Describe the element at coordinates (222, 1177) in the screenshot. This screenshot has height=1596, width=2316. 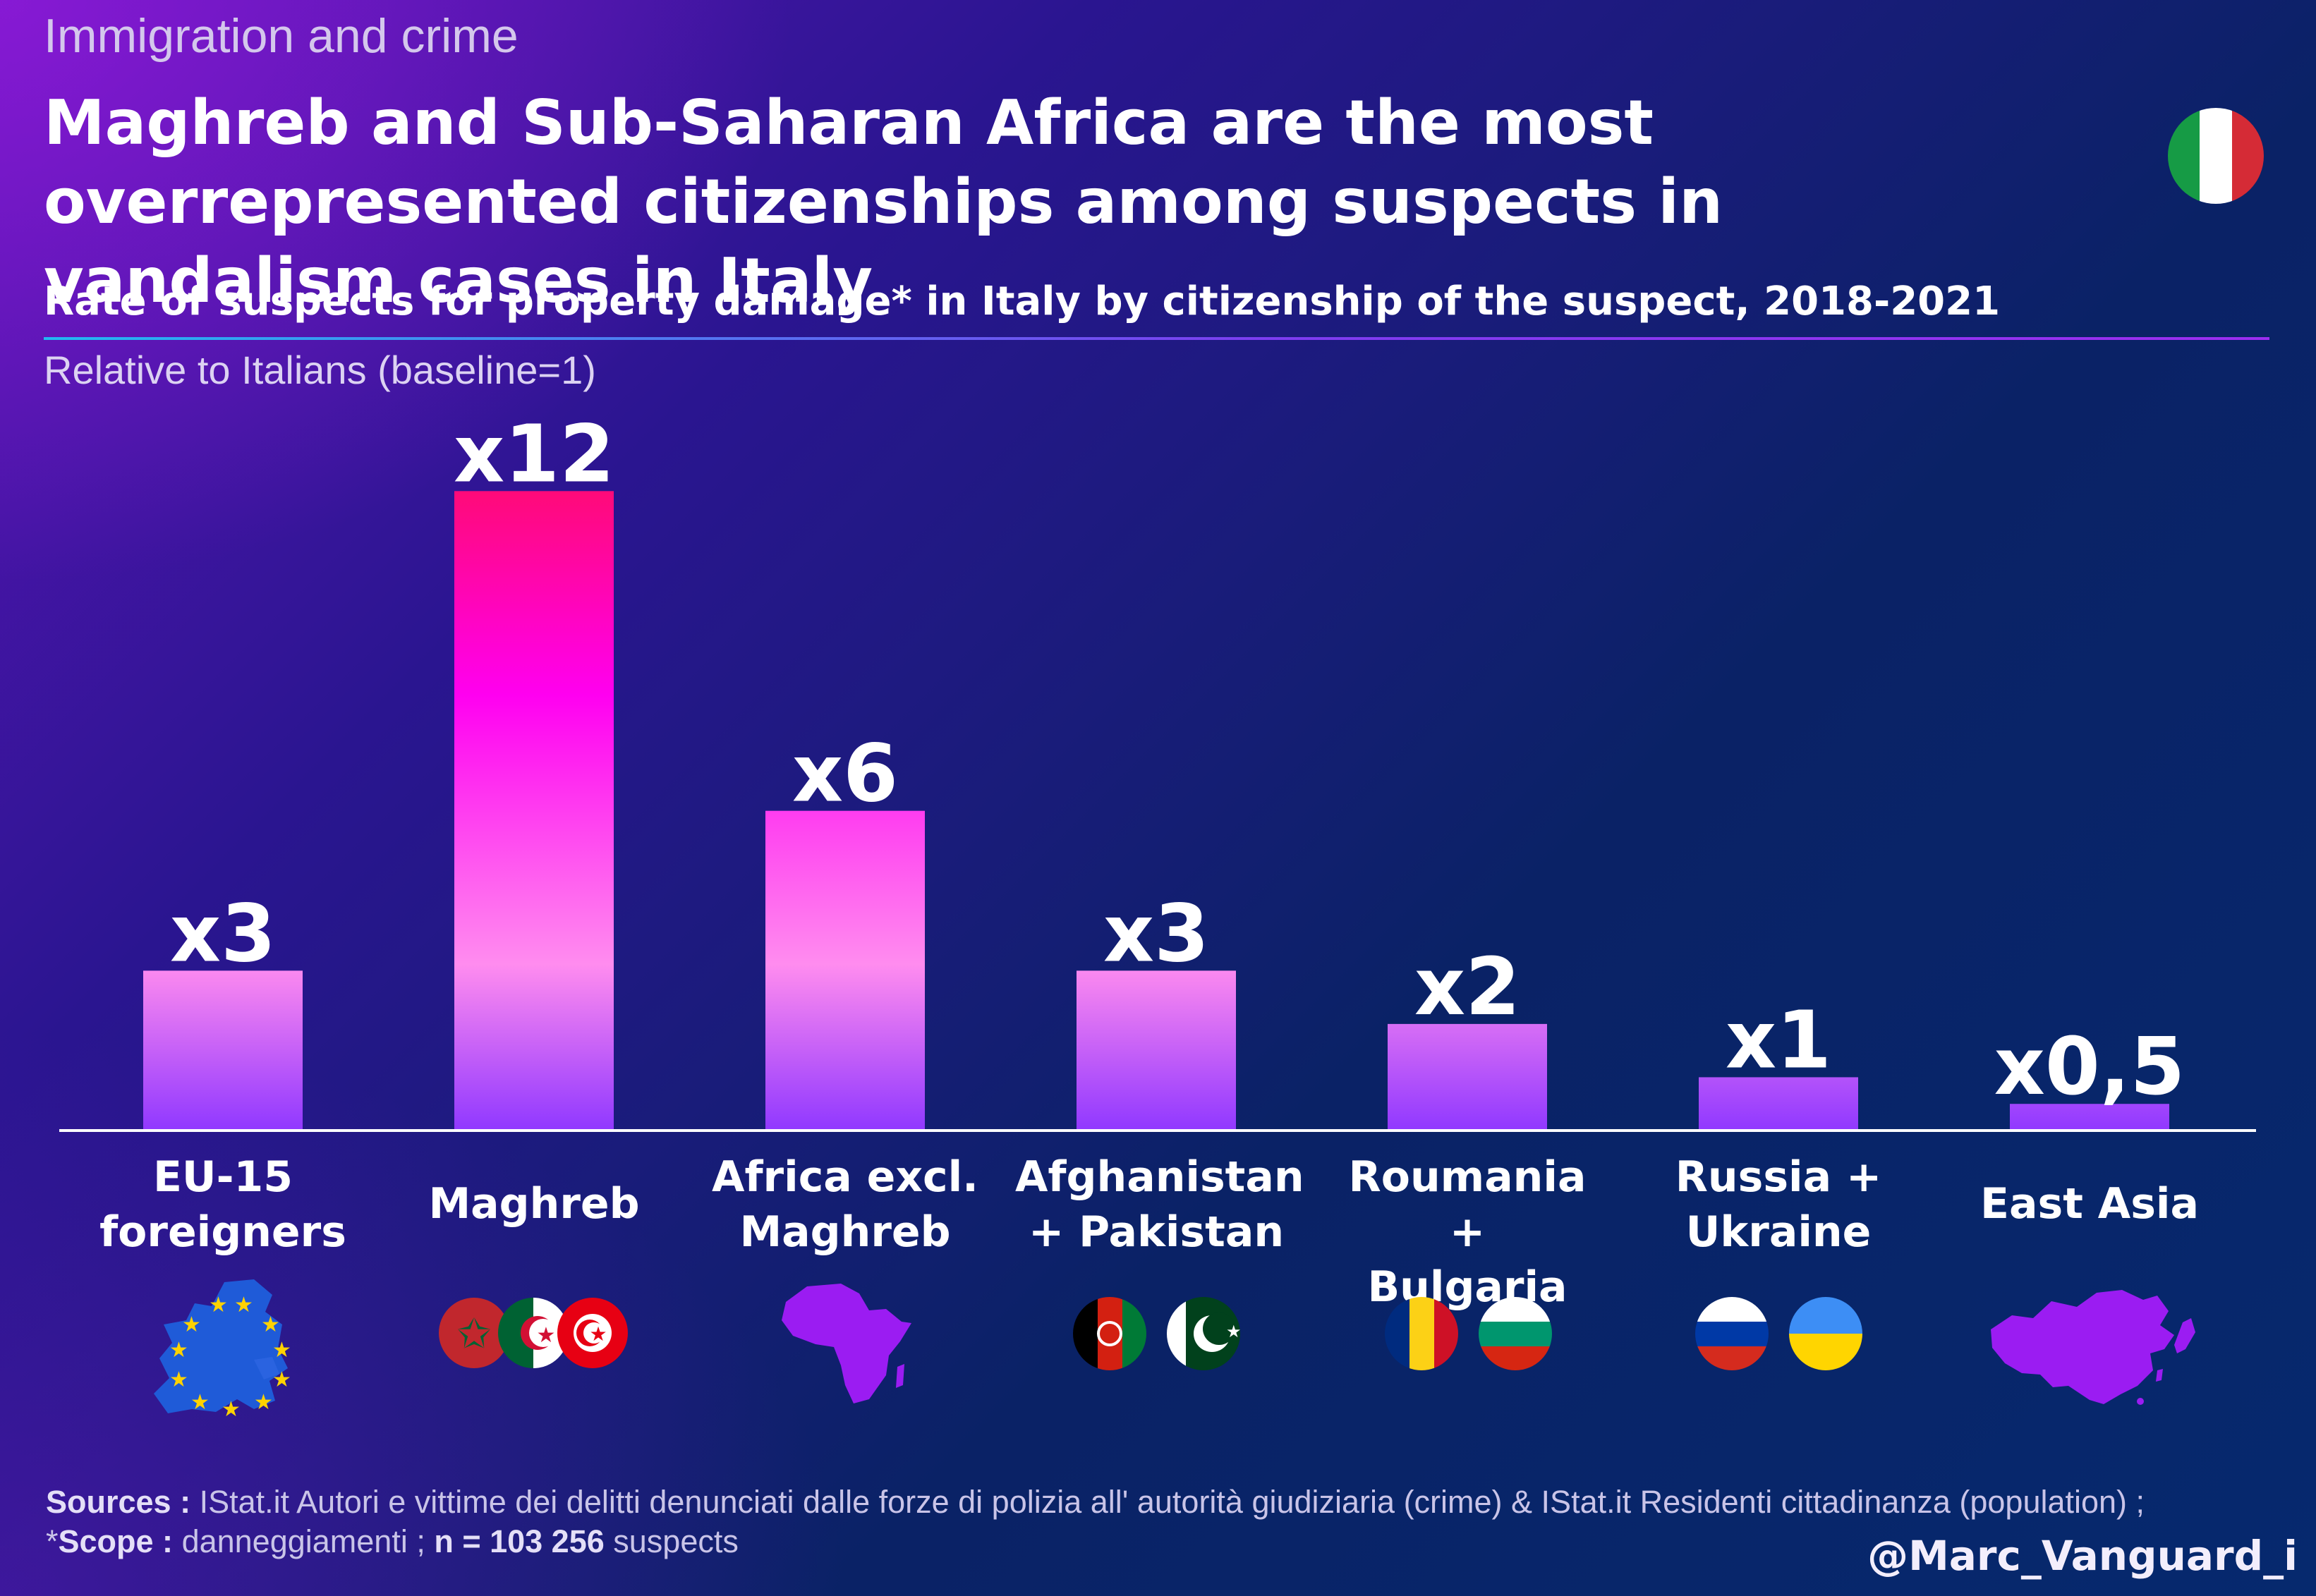
I see `category-label-line: EU-15` at that location.